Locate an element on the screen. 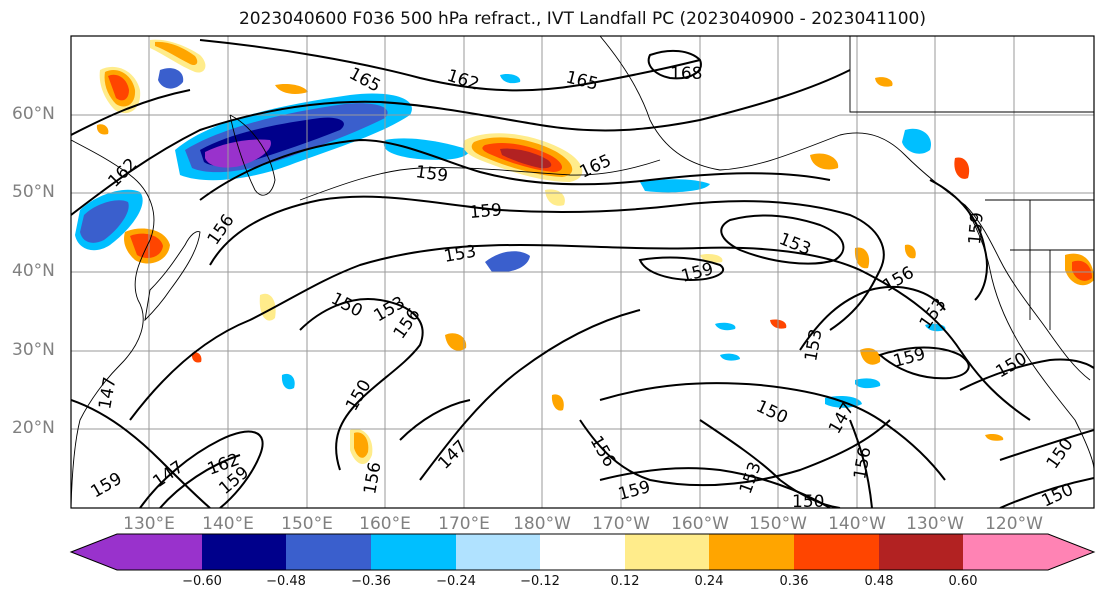 This screenshot has width=1105, height=601. longitude-label: 150°W is located at coordinates (778, 524).